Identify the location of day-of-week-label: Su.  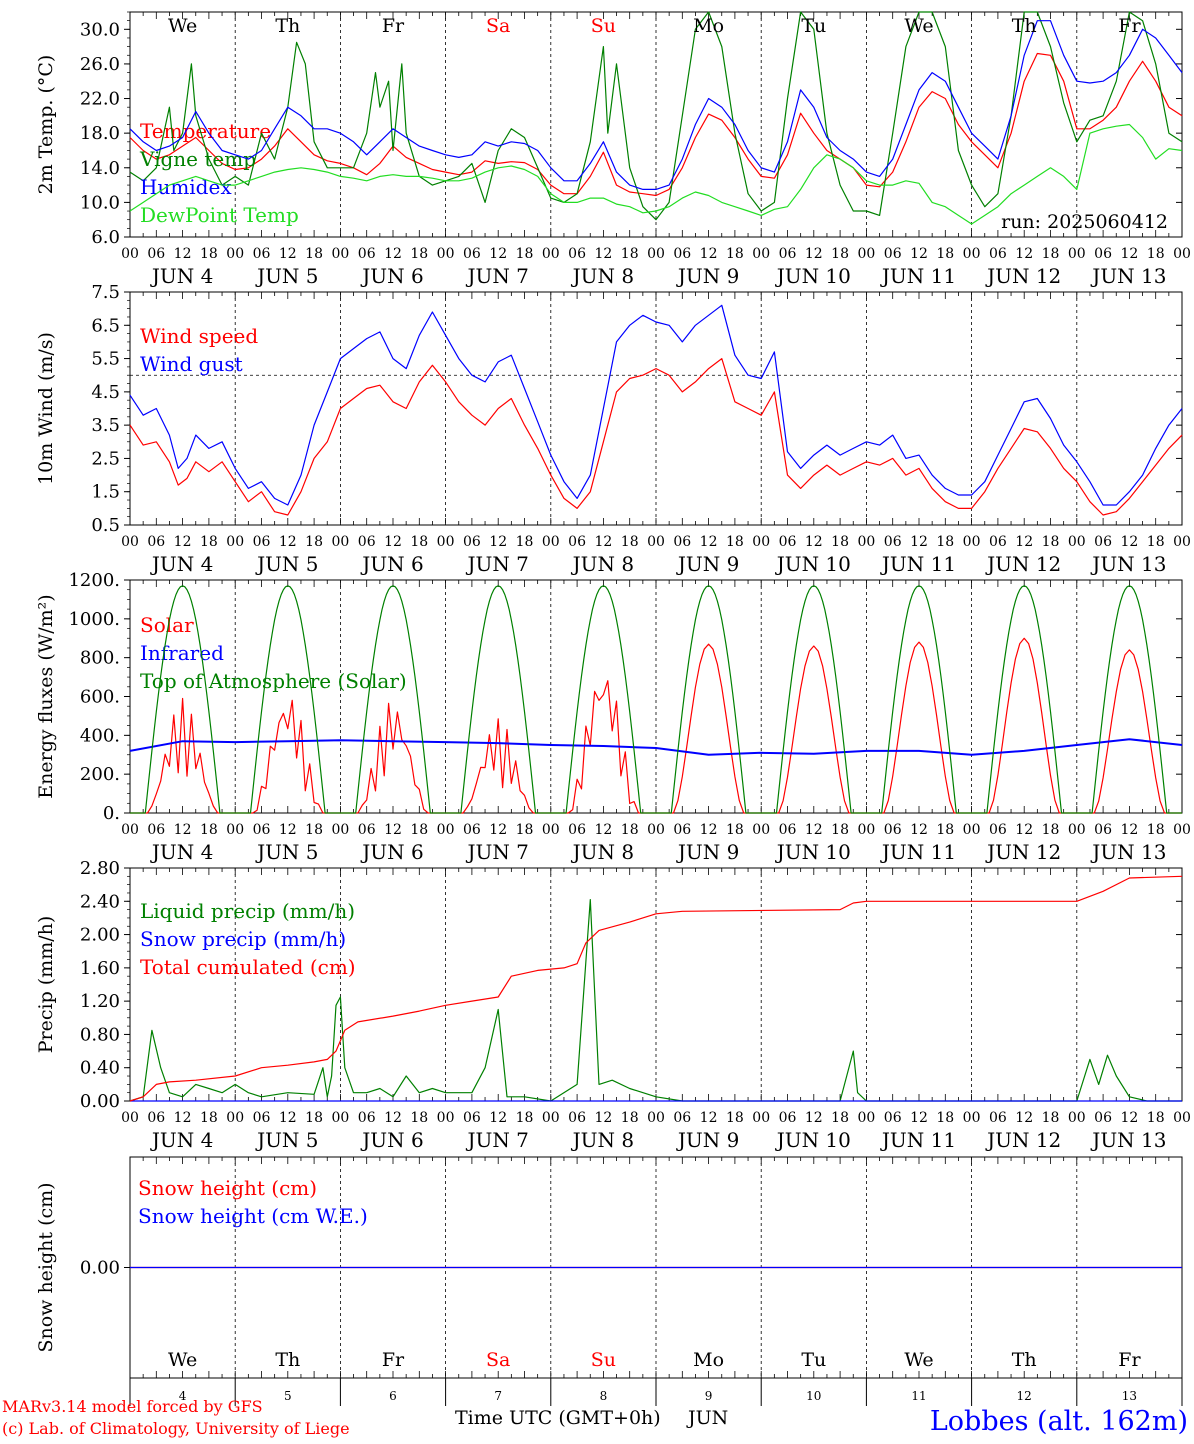
(603, 26).